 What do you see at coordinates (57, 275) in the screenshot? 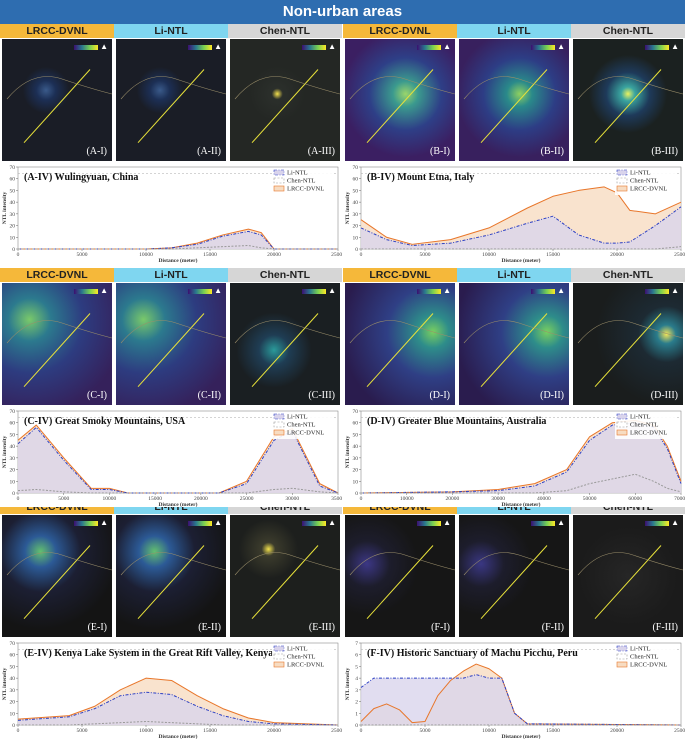
I see `column-header-C-1: LRCC-DVNL` at bounding box center [57, 275].